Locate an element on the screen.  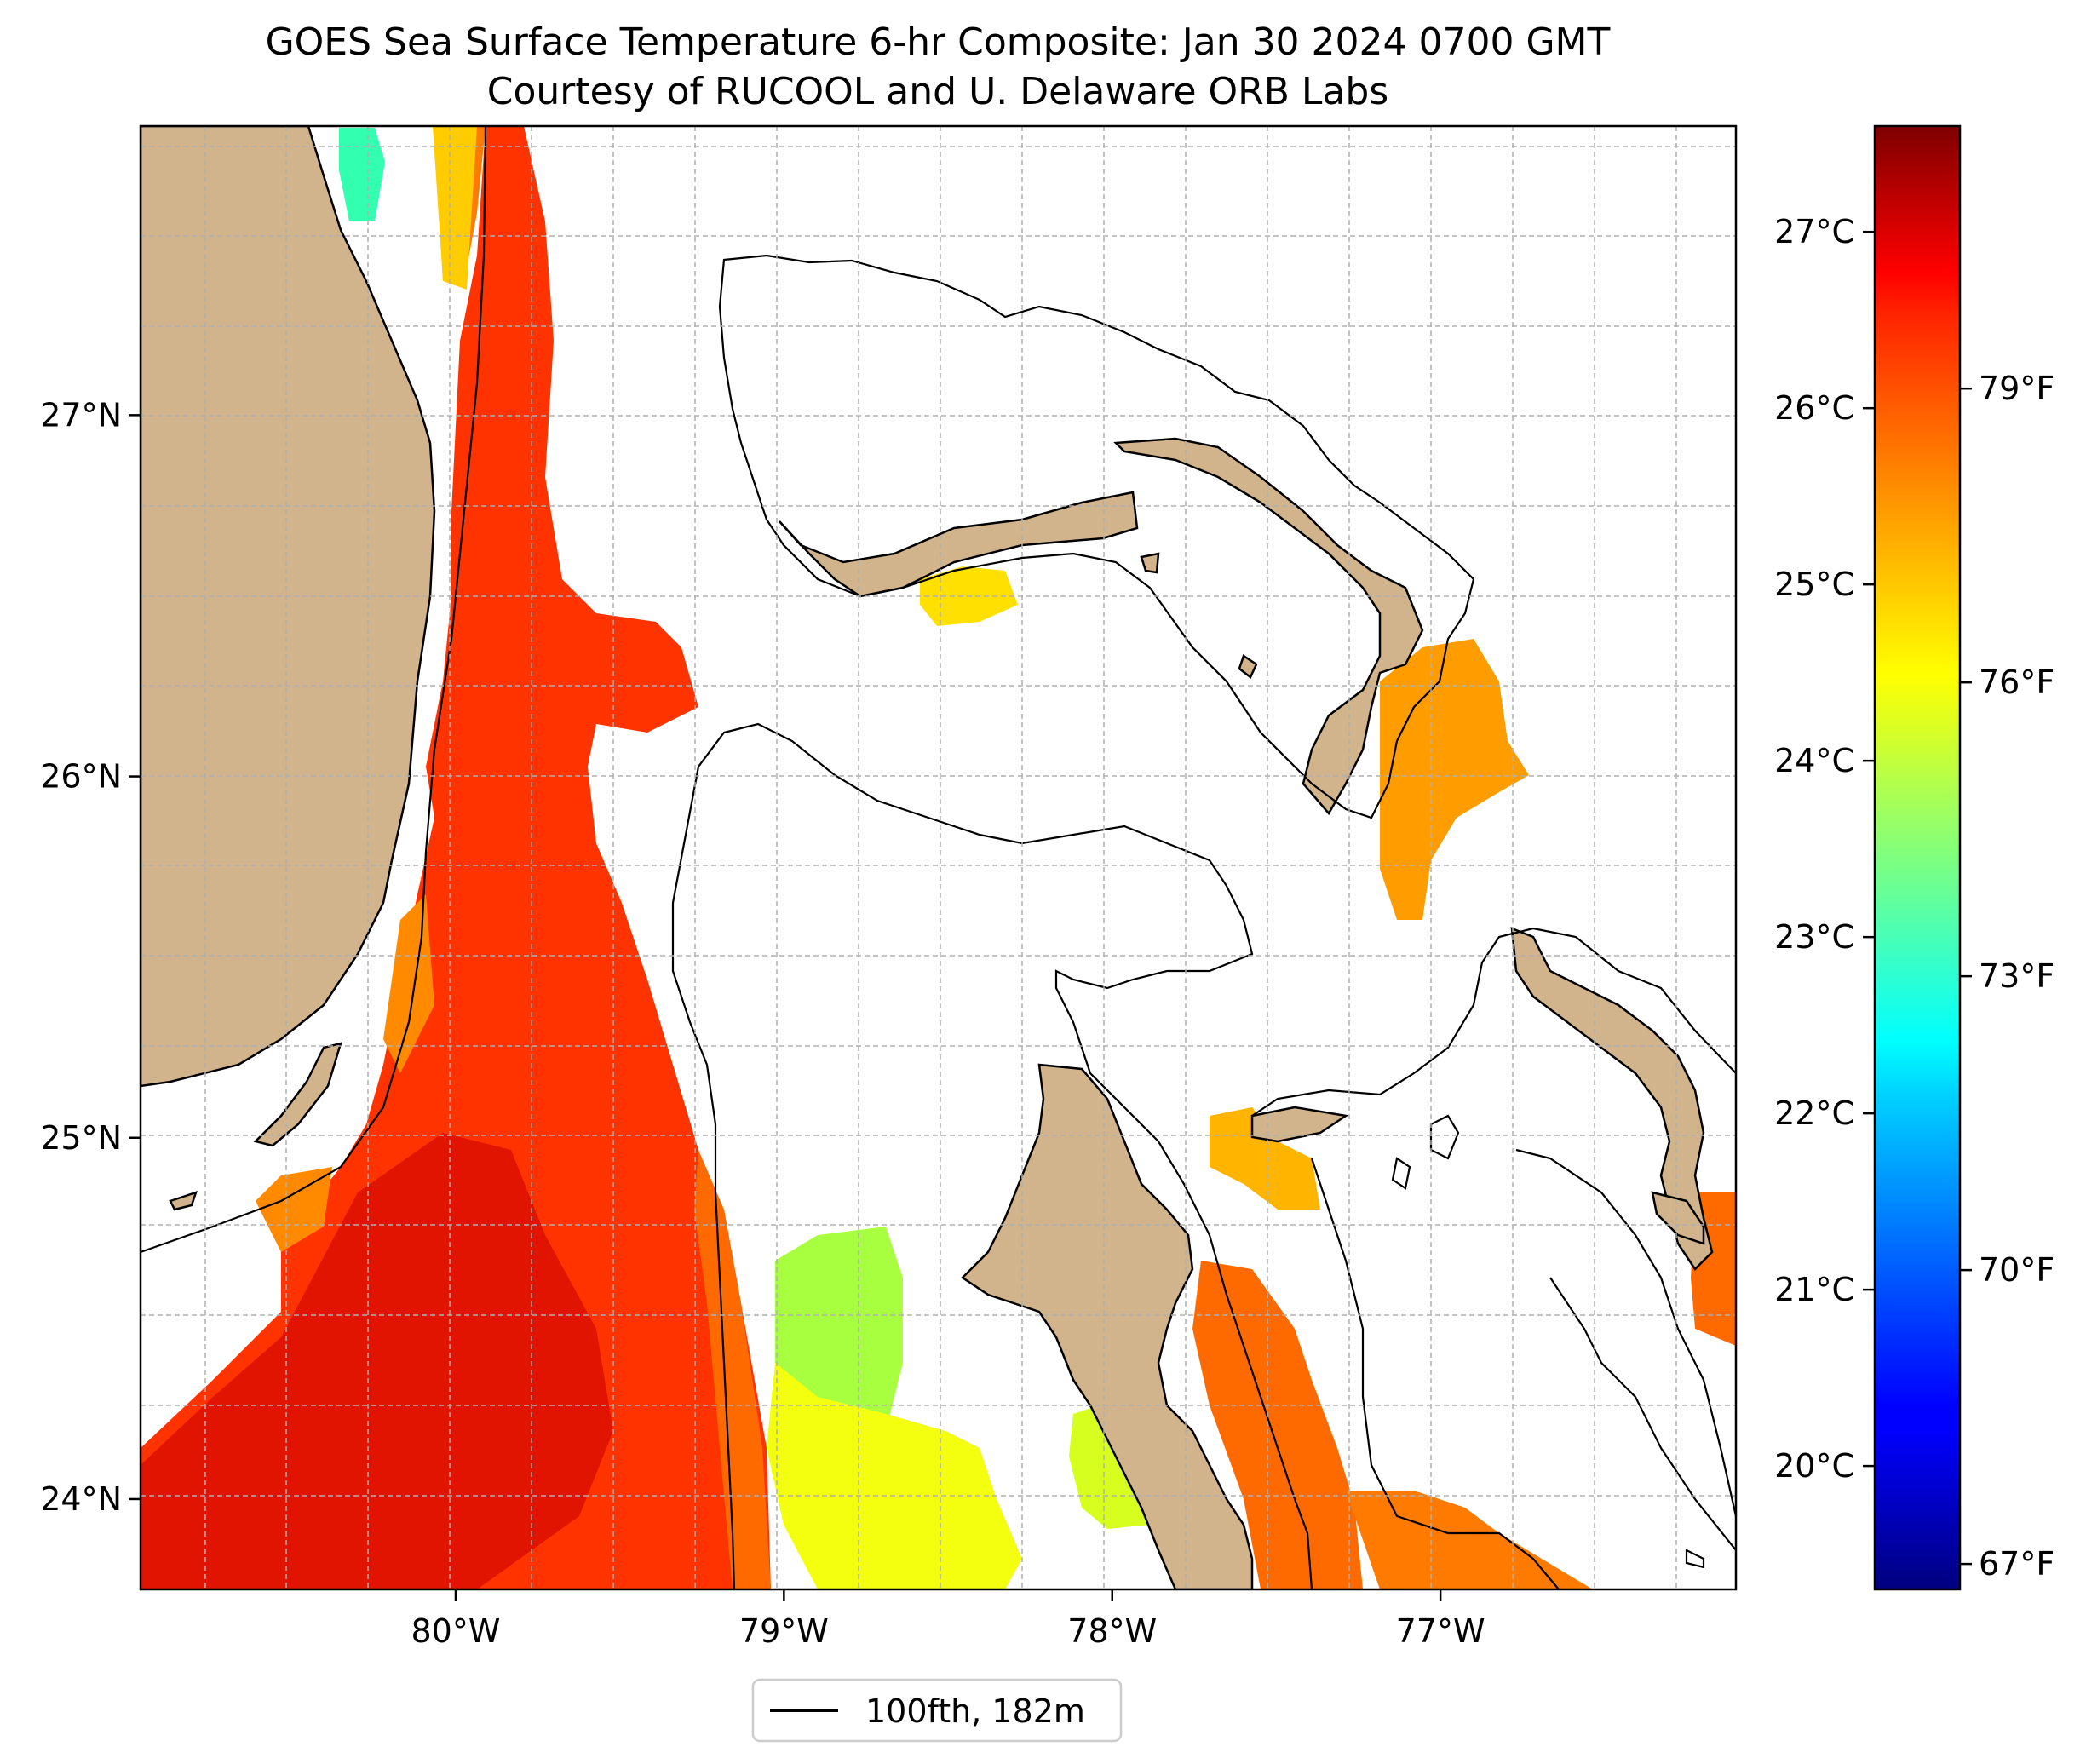
sst-orange-east-cays is located at coordinates (1265, 1158).